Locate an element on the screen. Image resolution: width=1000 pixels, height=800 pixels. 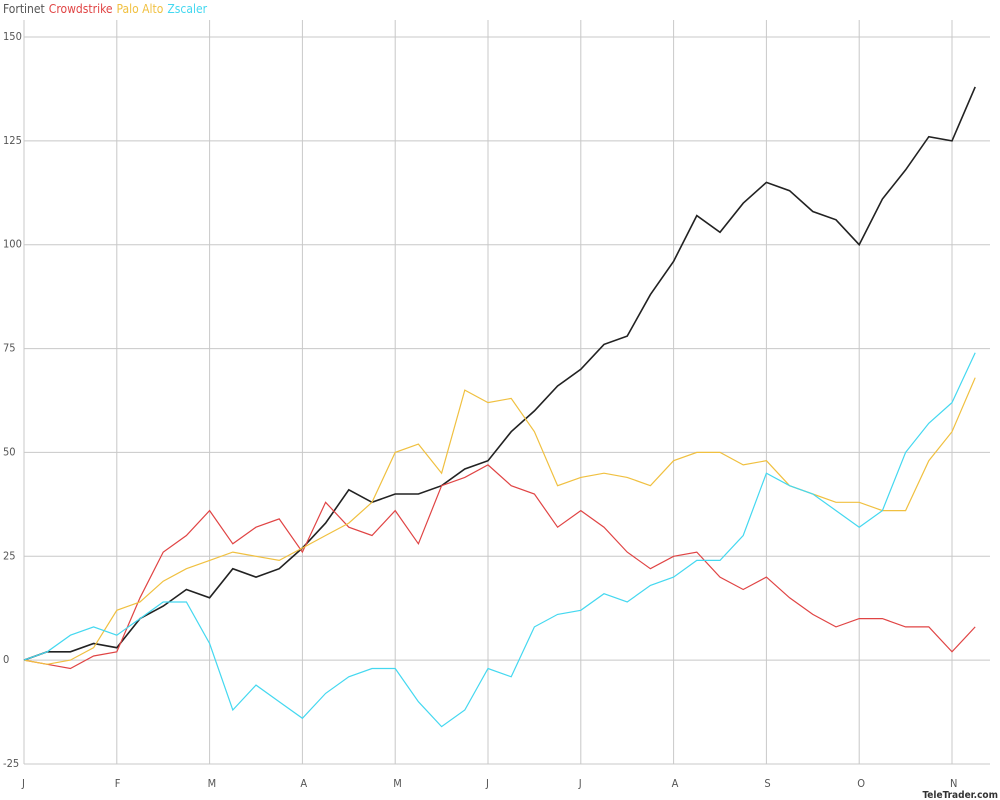
legend-entry: Palo Alto is located at coordinates (140, 9).